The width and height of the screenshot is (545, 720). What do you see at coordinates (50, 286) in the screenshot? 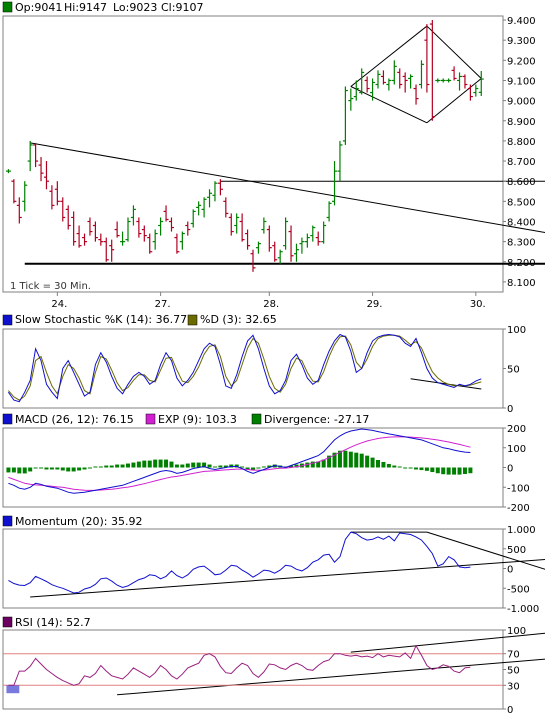
I see `tick-note: 1 Tick = 30 Min.` at bounding box center [50, 286].